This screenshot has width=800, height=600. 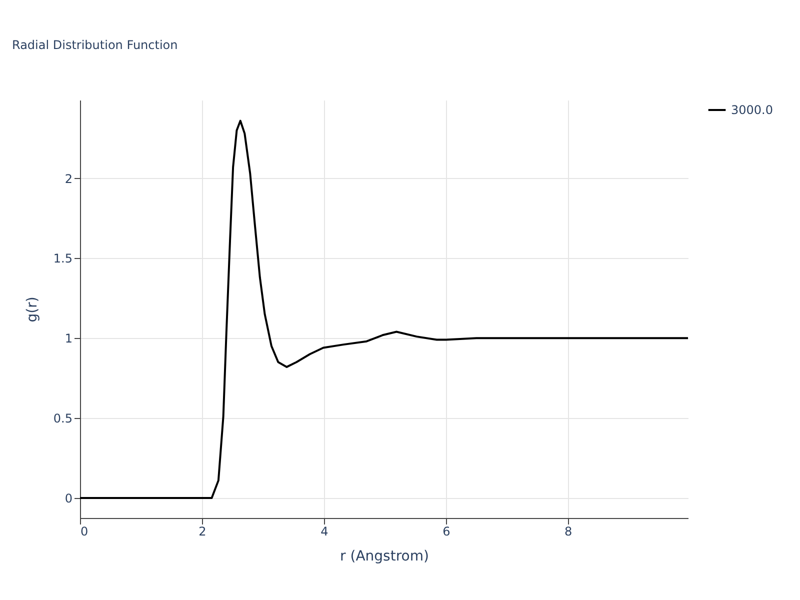 What do you see at coordinates (95, 45) in the screenshot?
I see `chart-title: Radial Distribution Function` at bounding box center [95, 45].